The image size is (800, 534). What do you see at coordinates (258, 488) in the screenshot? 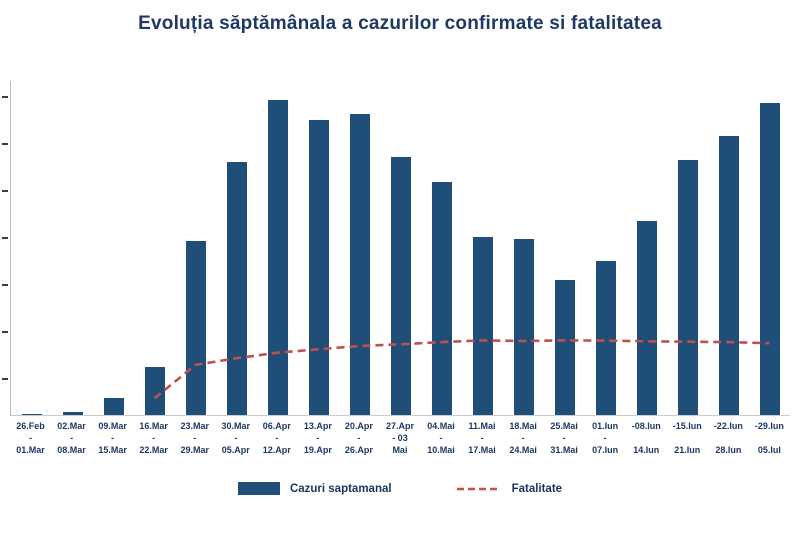
I see `bar-swatch-icon` at bounding box center [258, 488].